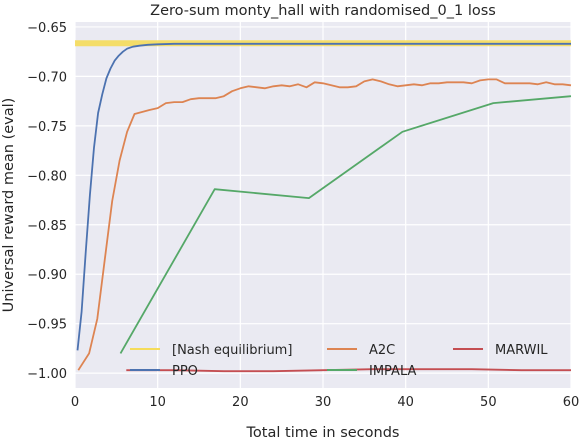 The height and width of the screenshot is (441, 581). I want to click on x-tick-label: 10, so click(157, 402).